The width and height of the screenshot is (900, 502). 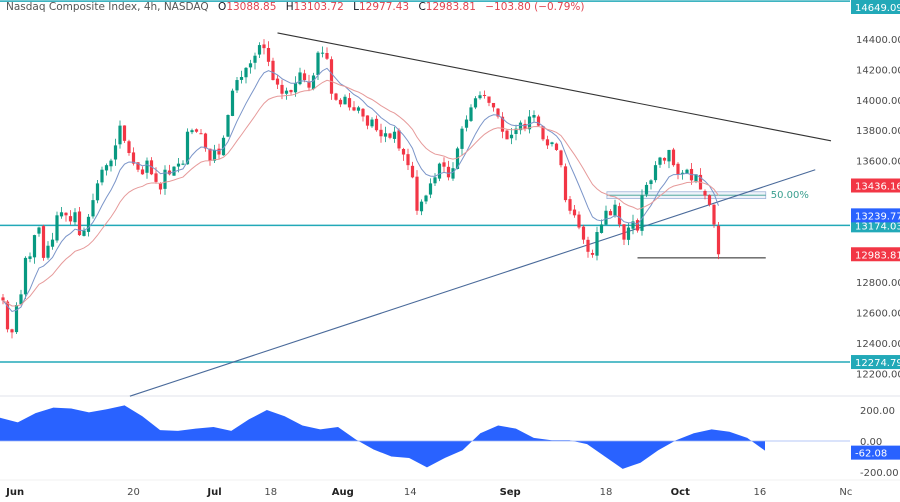 What do you see at coordinates (878, 131) in the screenshot?
I see `price-tick-label: 13800.00` at bounding box center [878, 131].